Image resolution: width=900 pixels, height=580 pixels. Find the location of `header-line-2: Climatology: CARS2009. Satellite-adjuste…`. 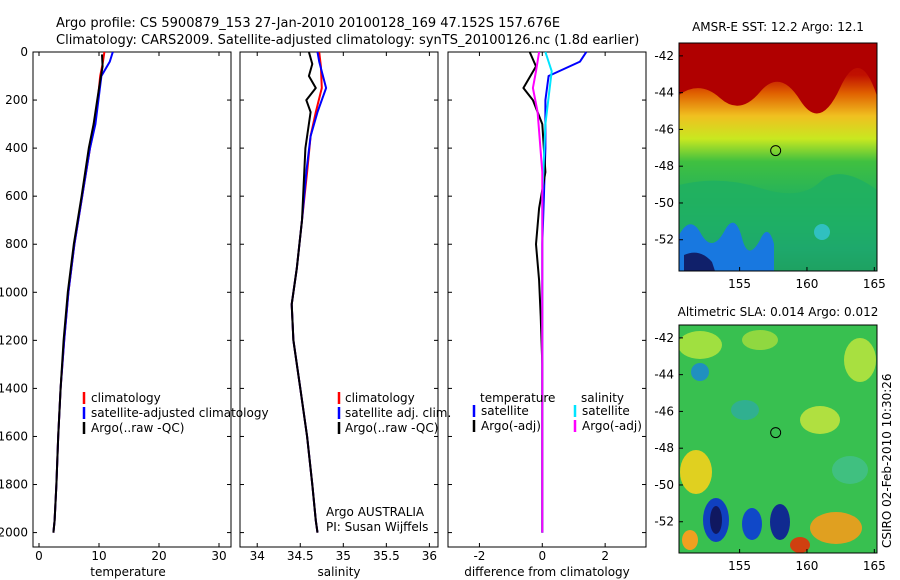

header-line-2: Climatology: CARS2009. Satellite-adjuste… is located at coordinates (347, 40).